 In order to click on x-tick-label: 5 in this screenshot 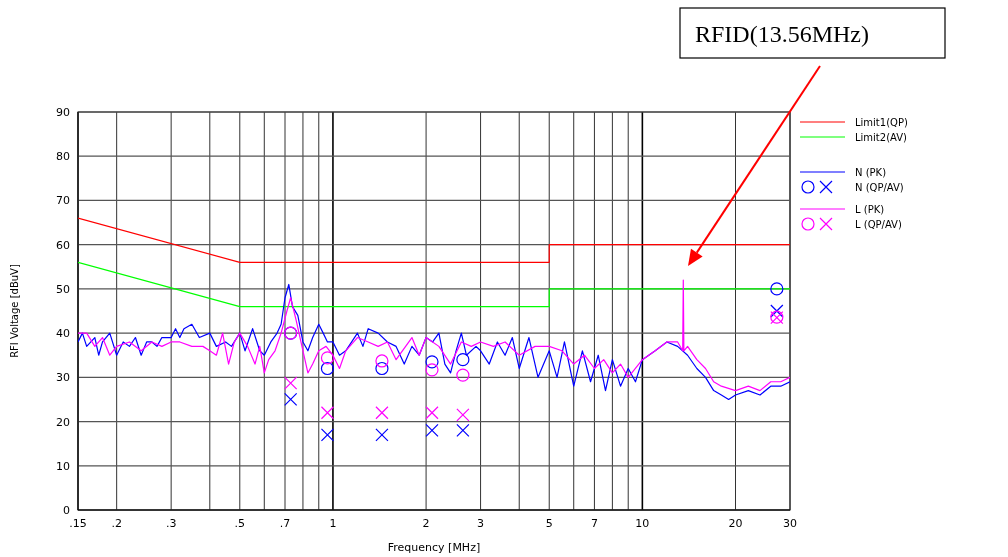, I will do `click(549, 523)`.